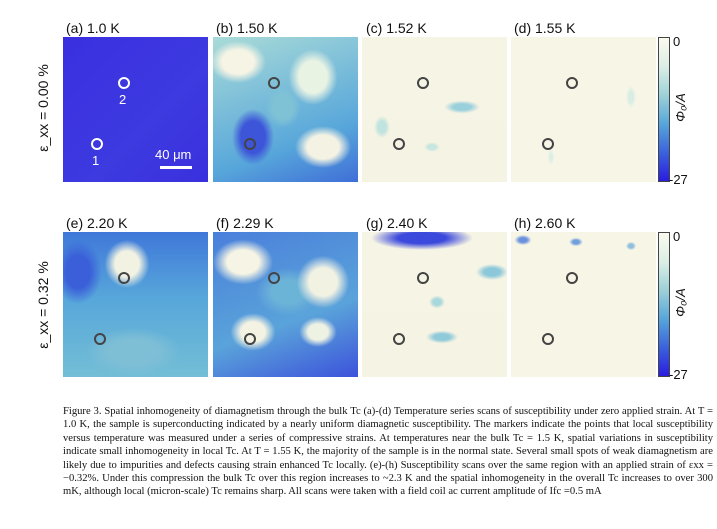  What do you see at coordinates (397, 223) in the screenshot?
I see `panel-label-g: (g) 2.40 K` at bounding box center [397, 223].